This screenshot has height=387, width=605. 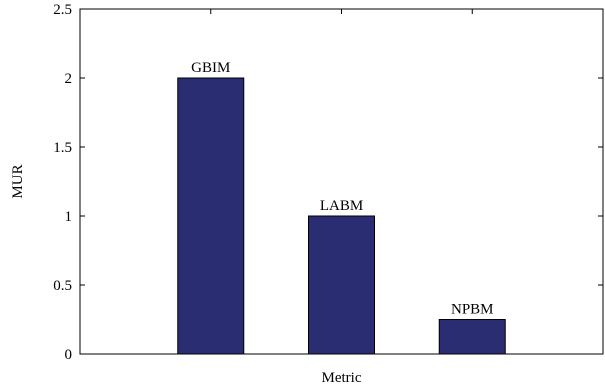 What do you see at coordinates (62, 10) in the screenshot?
I see `y-tick-label: 2.5` at bounding box center [62, 10].